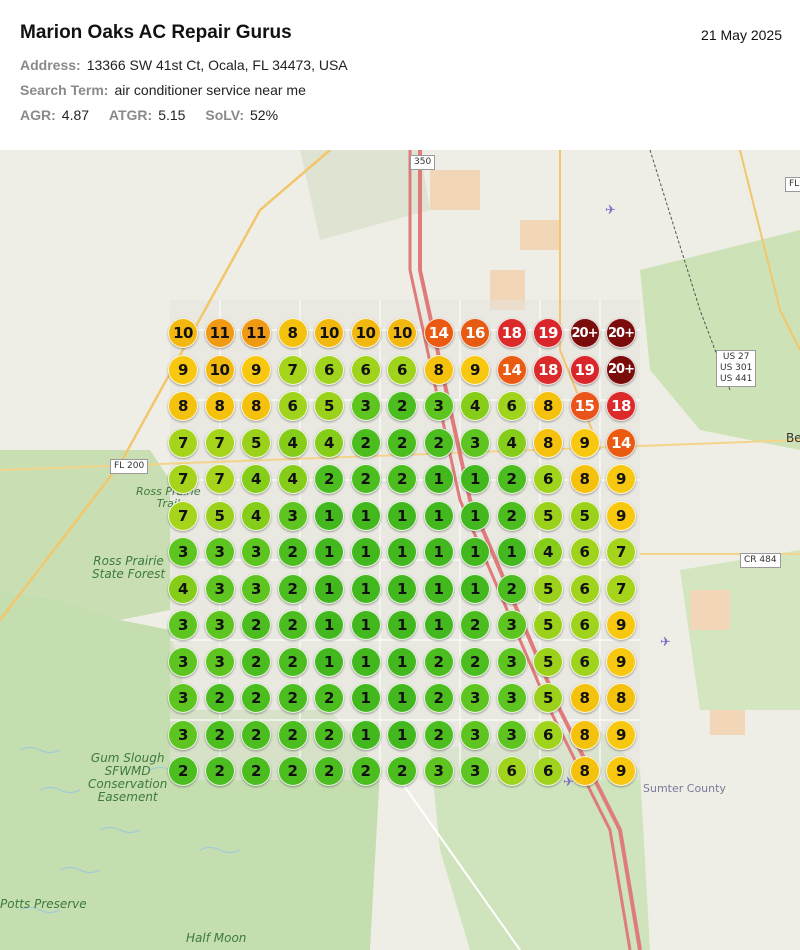 The height and width of the screenshot is (950, 800). I want to click on rank-pin: 16, so click(475, 333).